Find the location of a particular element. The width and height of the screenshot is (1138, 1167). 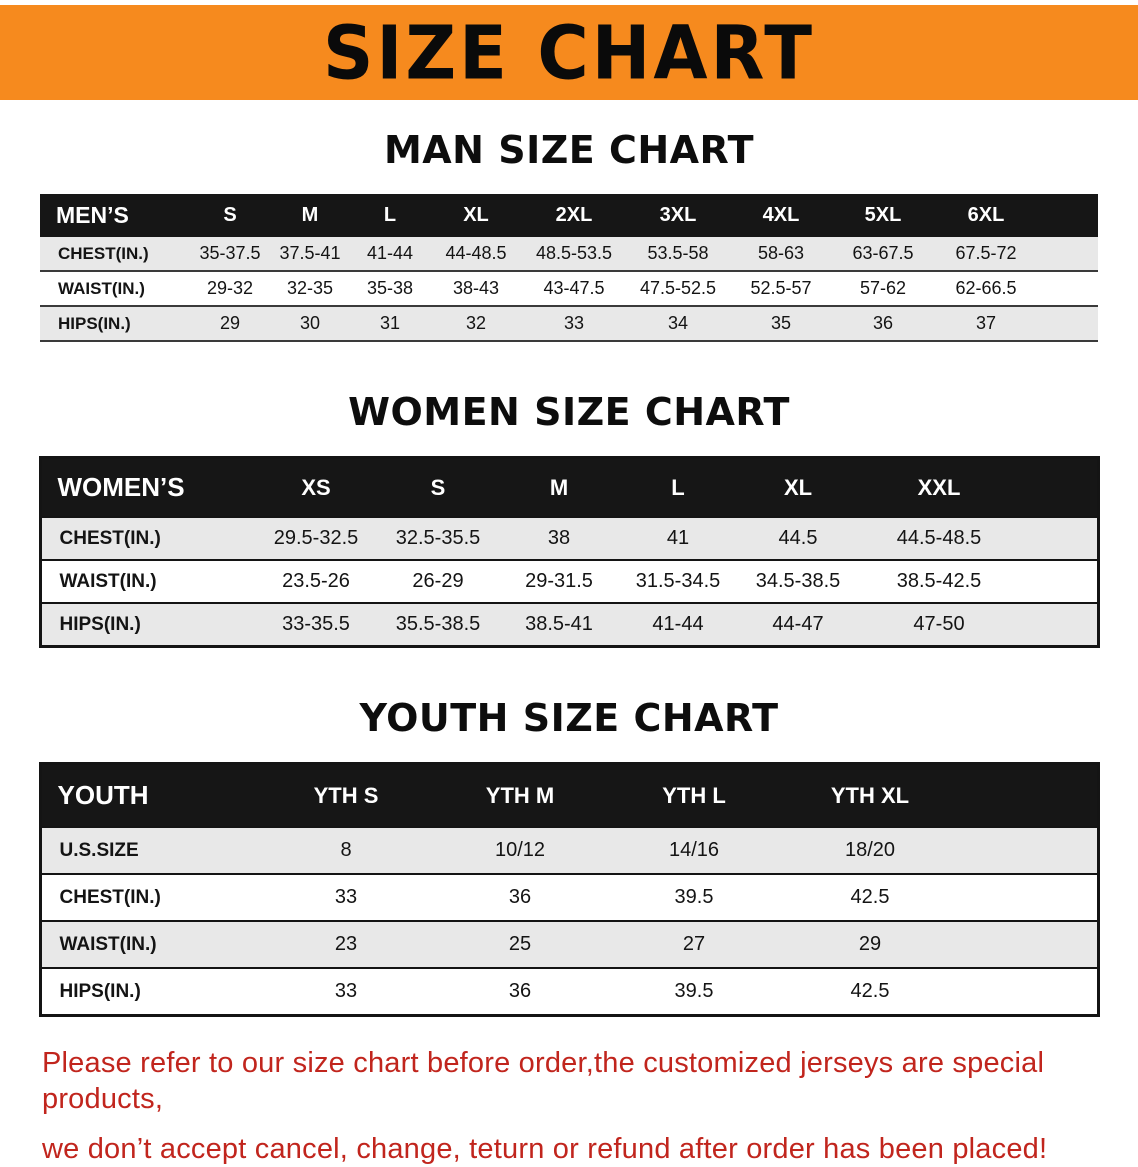

size-value-cell: 37.5-41 is located at coordinates (310, 254).